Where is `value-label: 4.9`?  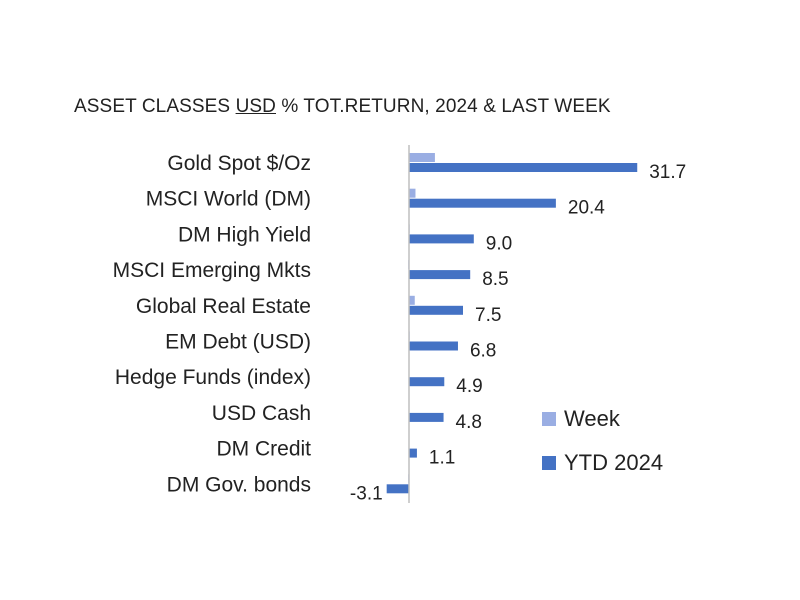
value-label: 4.9 is located at coordinates (469, 386).